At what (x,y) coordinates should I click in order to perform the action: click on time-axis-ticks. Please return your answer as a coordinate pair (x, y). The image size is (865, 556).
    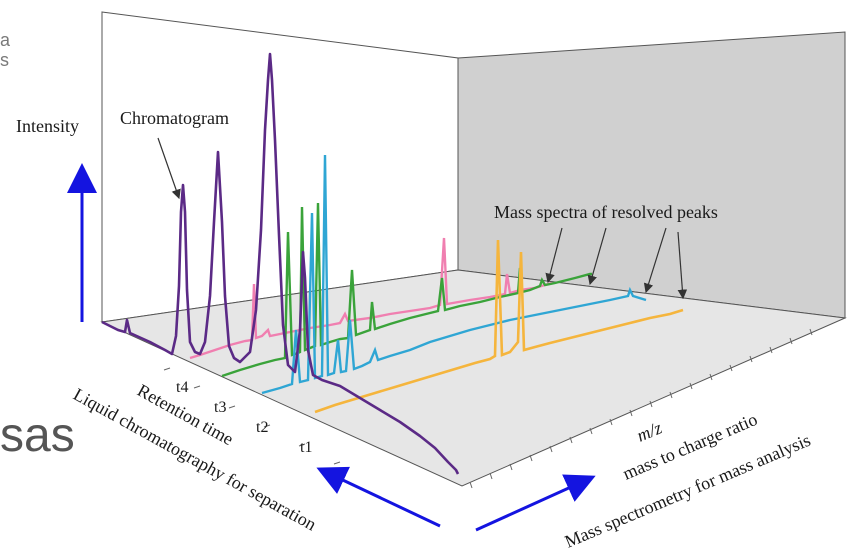
    Looking at the image, I should click on (252, 416).